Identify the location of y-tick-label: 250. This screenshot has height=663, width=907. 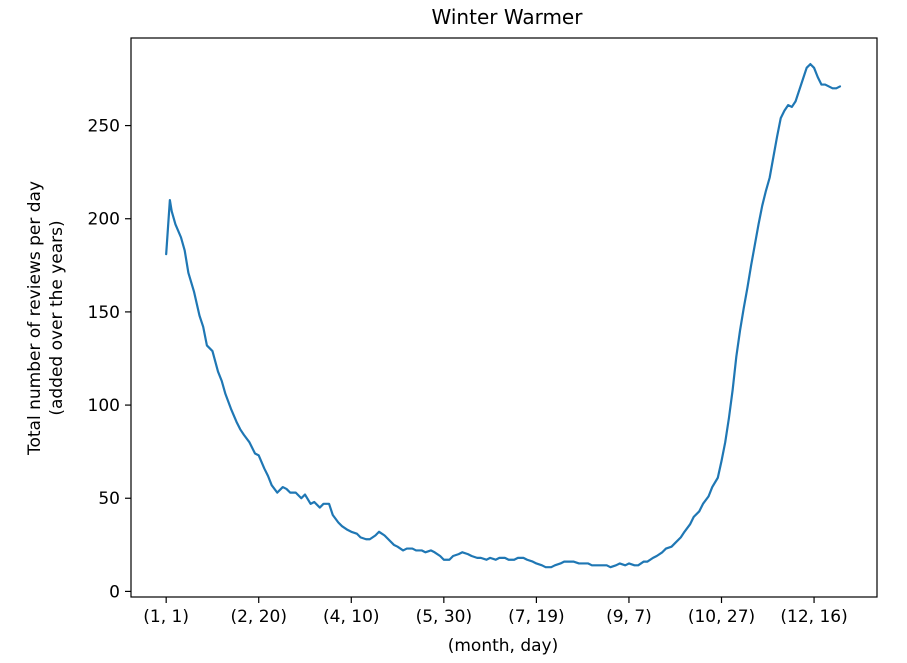
(104, 127).